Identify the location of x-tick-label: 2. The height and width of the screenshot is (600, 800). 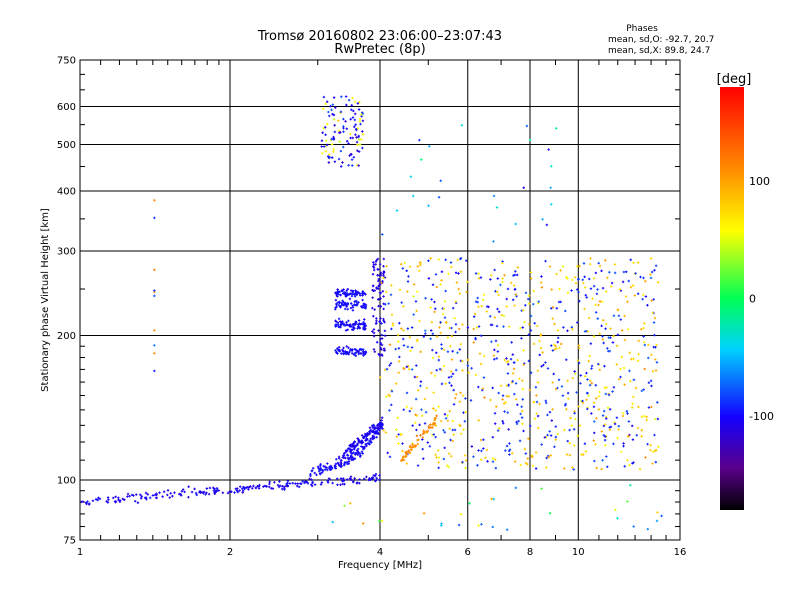
(230, 552).